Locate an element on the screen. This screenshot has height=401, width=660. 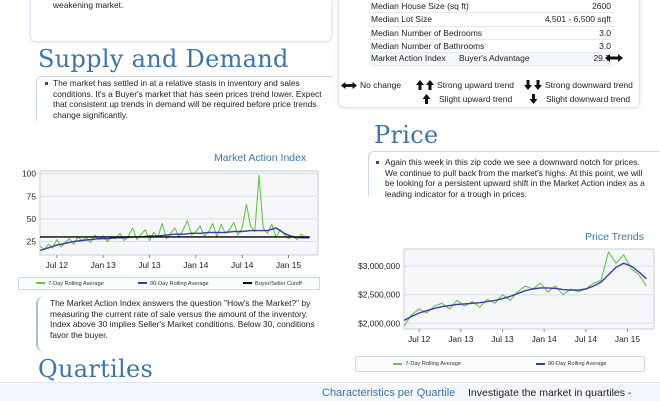
intro-tail-text: weakening market. is located at coordinates (88, 5).